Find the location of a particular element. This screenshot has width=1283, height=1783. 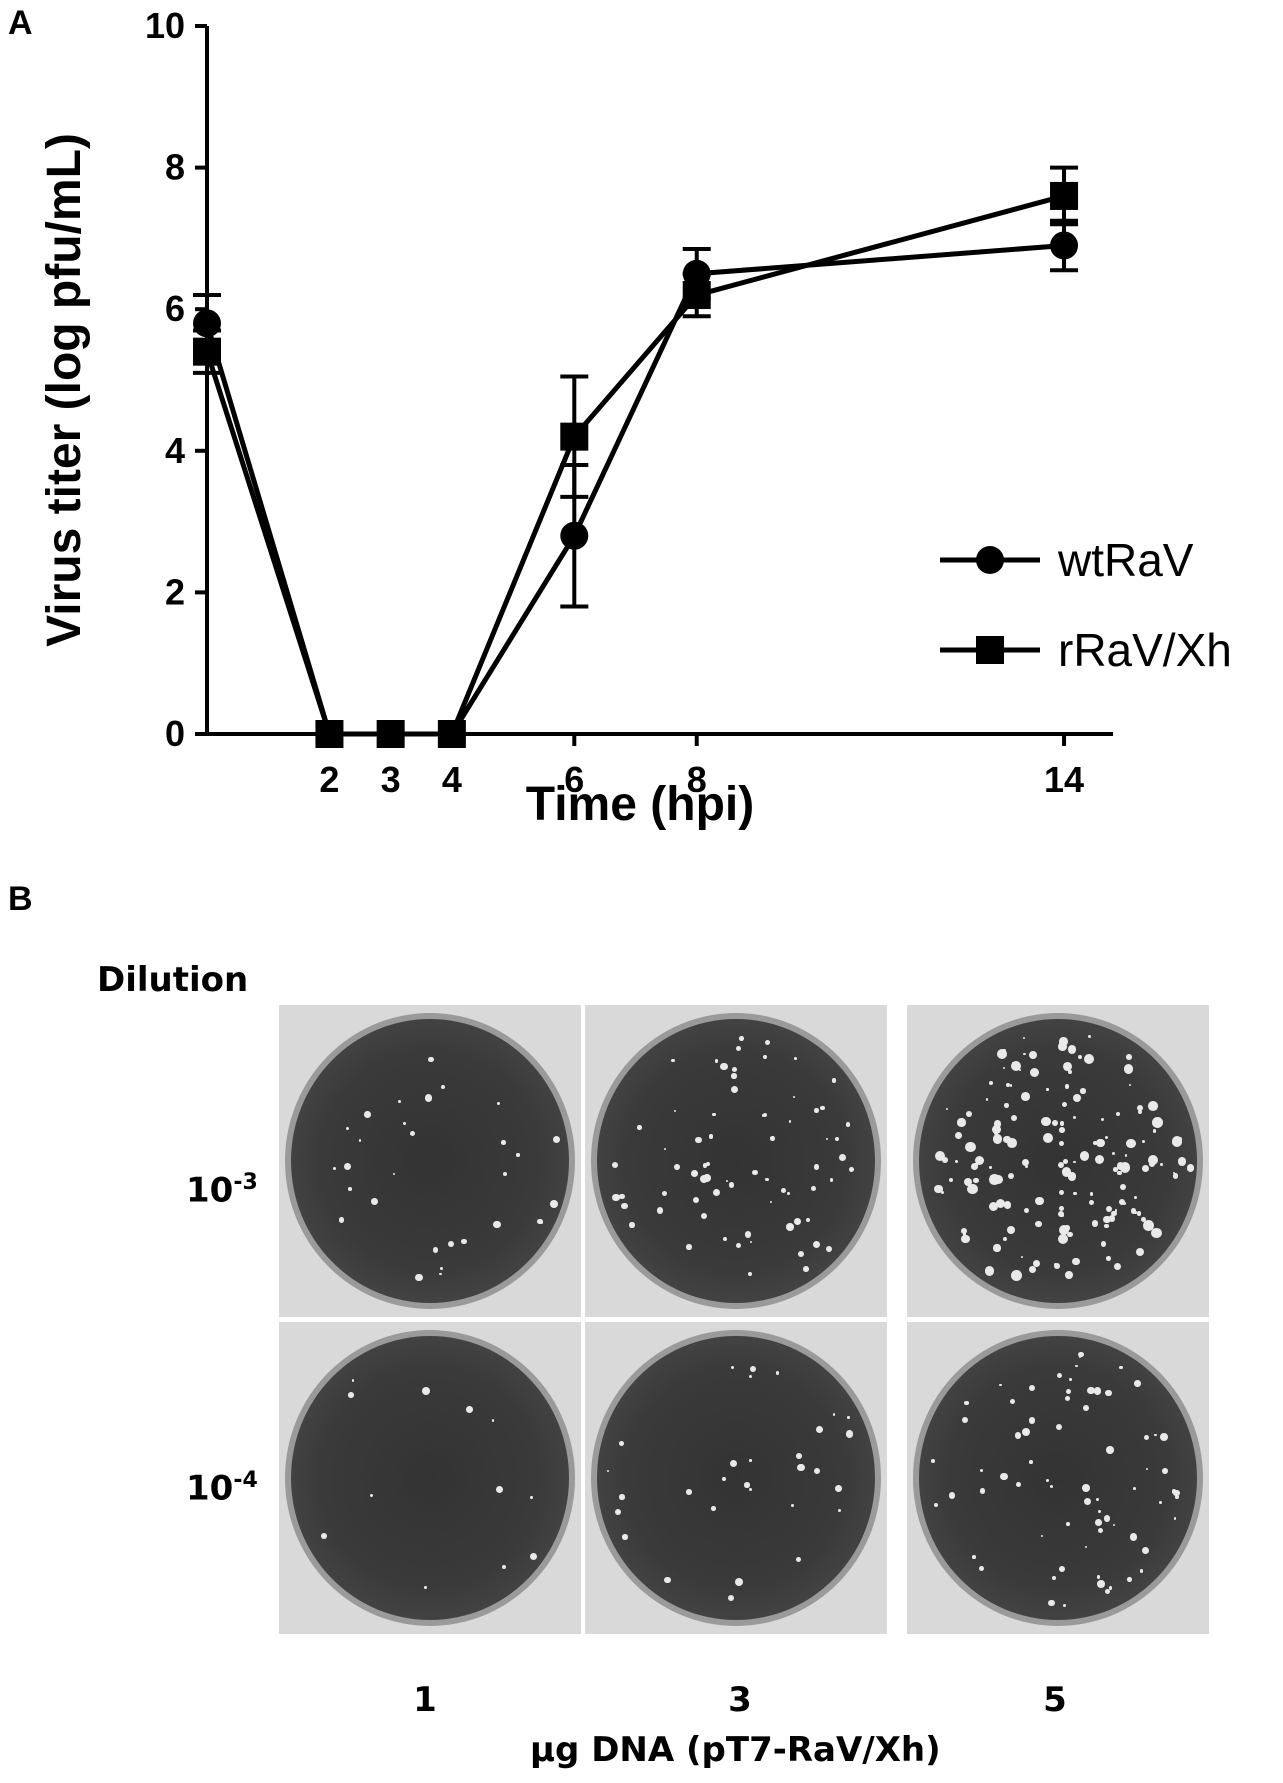

y-axis-label: Virus titer (log pfu/mL) is located at coordinates (64, 390).